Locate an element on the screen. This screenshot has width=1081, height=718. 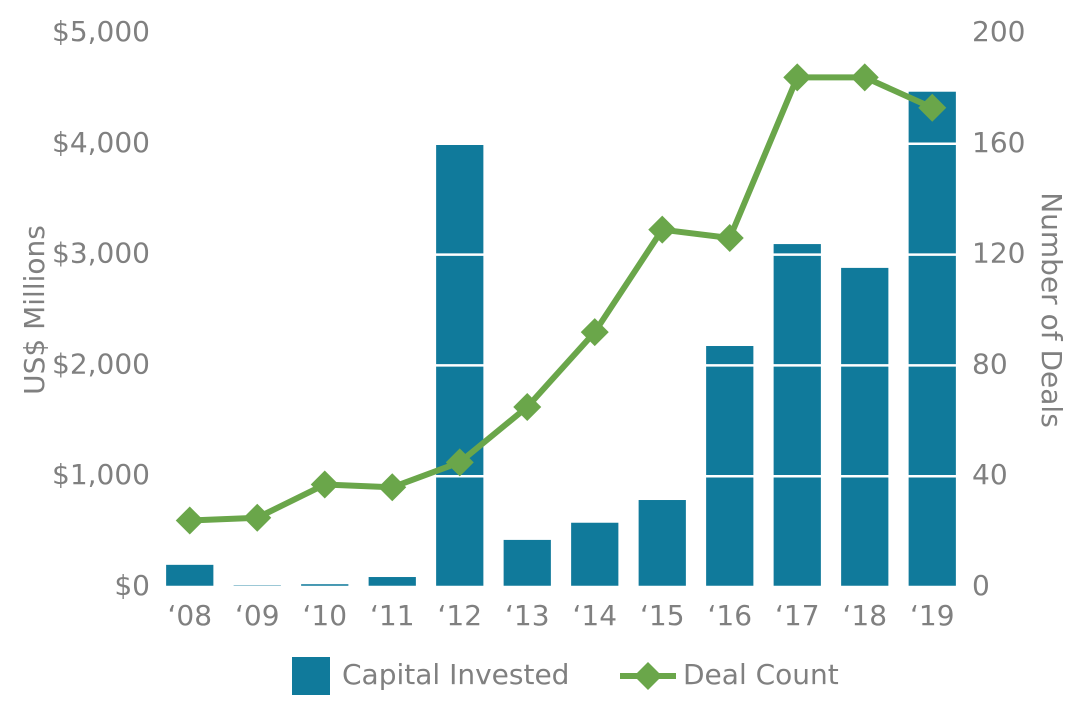
y2-tick-label: 0 is located at coordinates (981, 585).